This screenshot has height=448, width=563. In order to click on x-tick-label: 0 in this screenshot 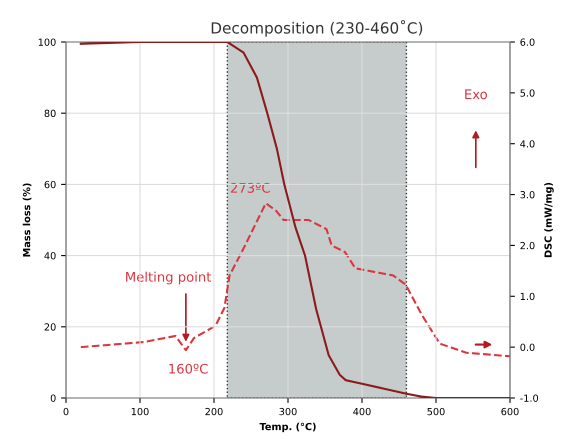, I will do `click(66, 412)`.